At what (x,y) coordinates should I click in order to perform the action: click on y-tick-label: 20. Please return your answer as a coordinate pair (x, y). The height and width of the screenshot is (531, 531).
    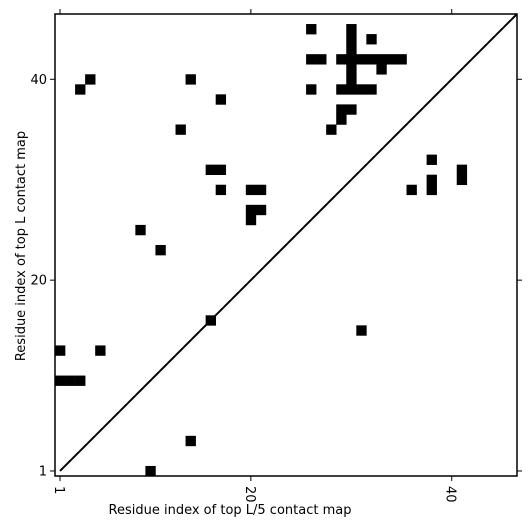
    Looking at the image, I should click on (38, 281).